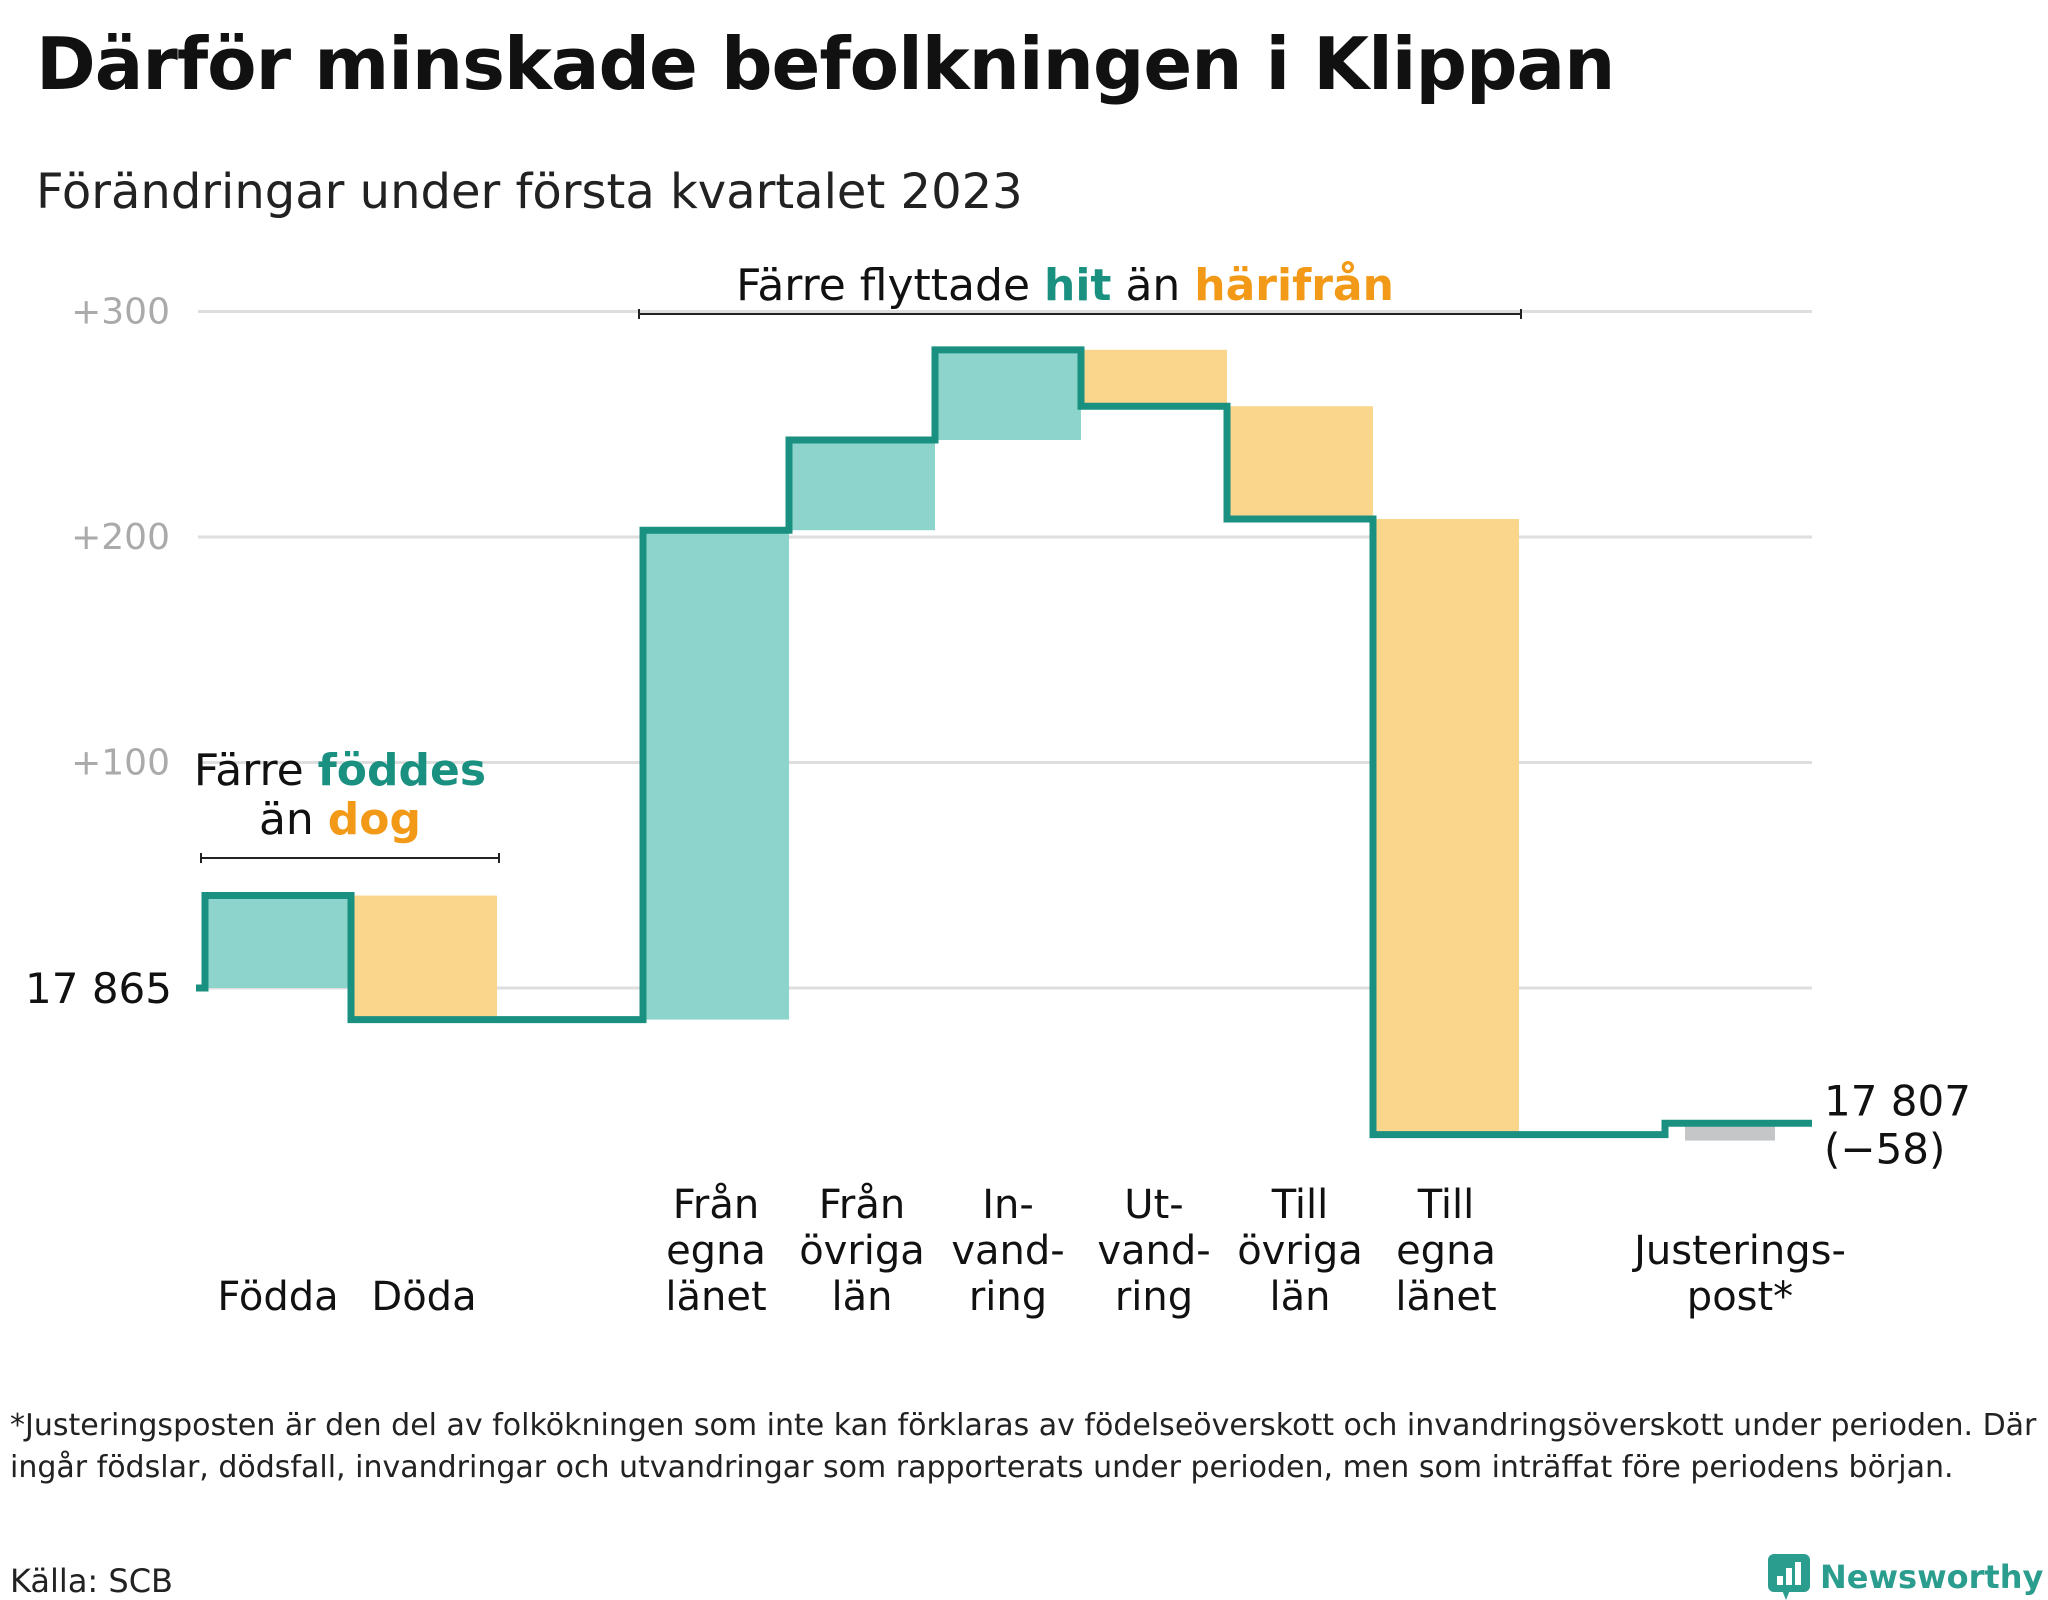 Image resolution: width=2048 pixels, height=1600 pixels. Describe the element at coordinates (120, 763) in the screenshot. I see `y-tick-label: +100` at that location.